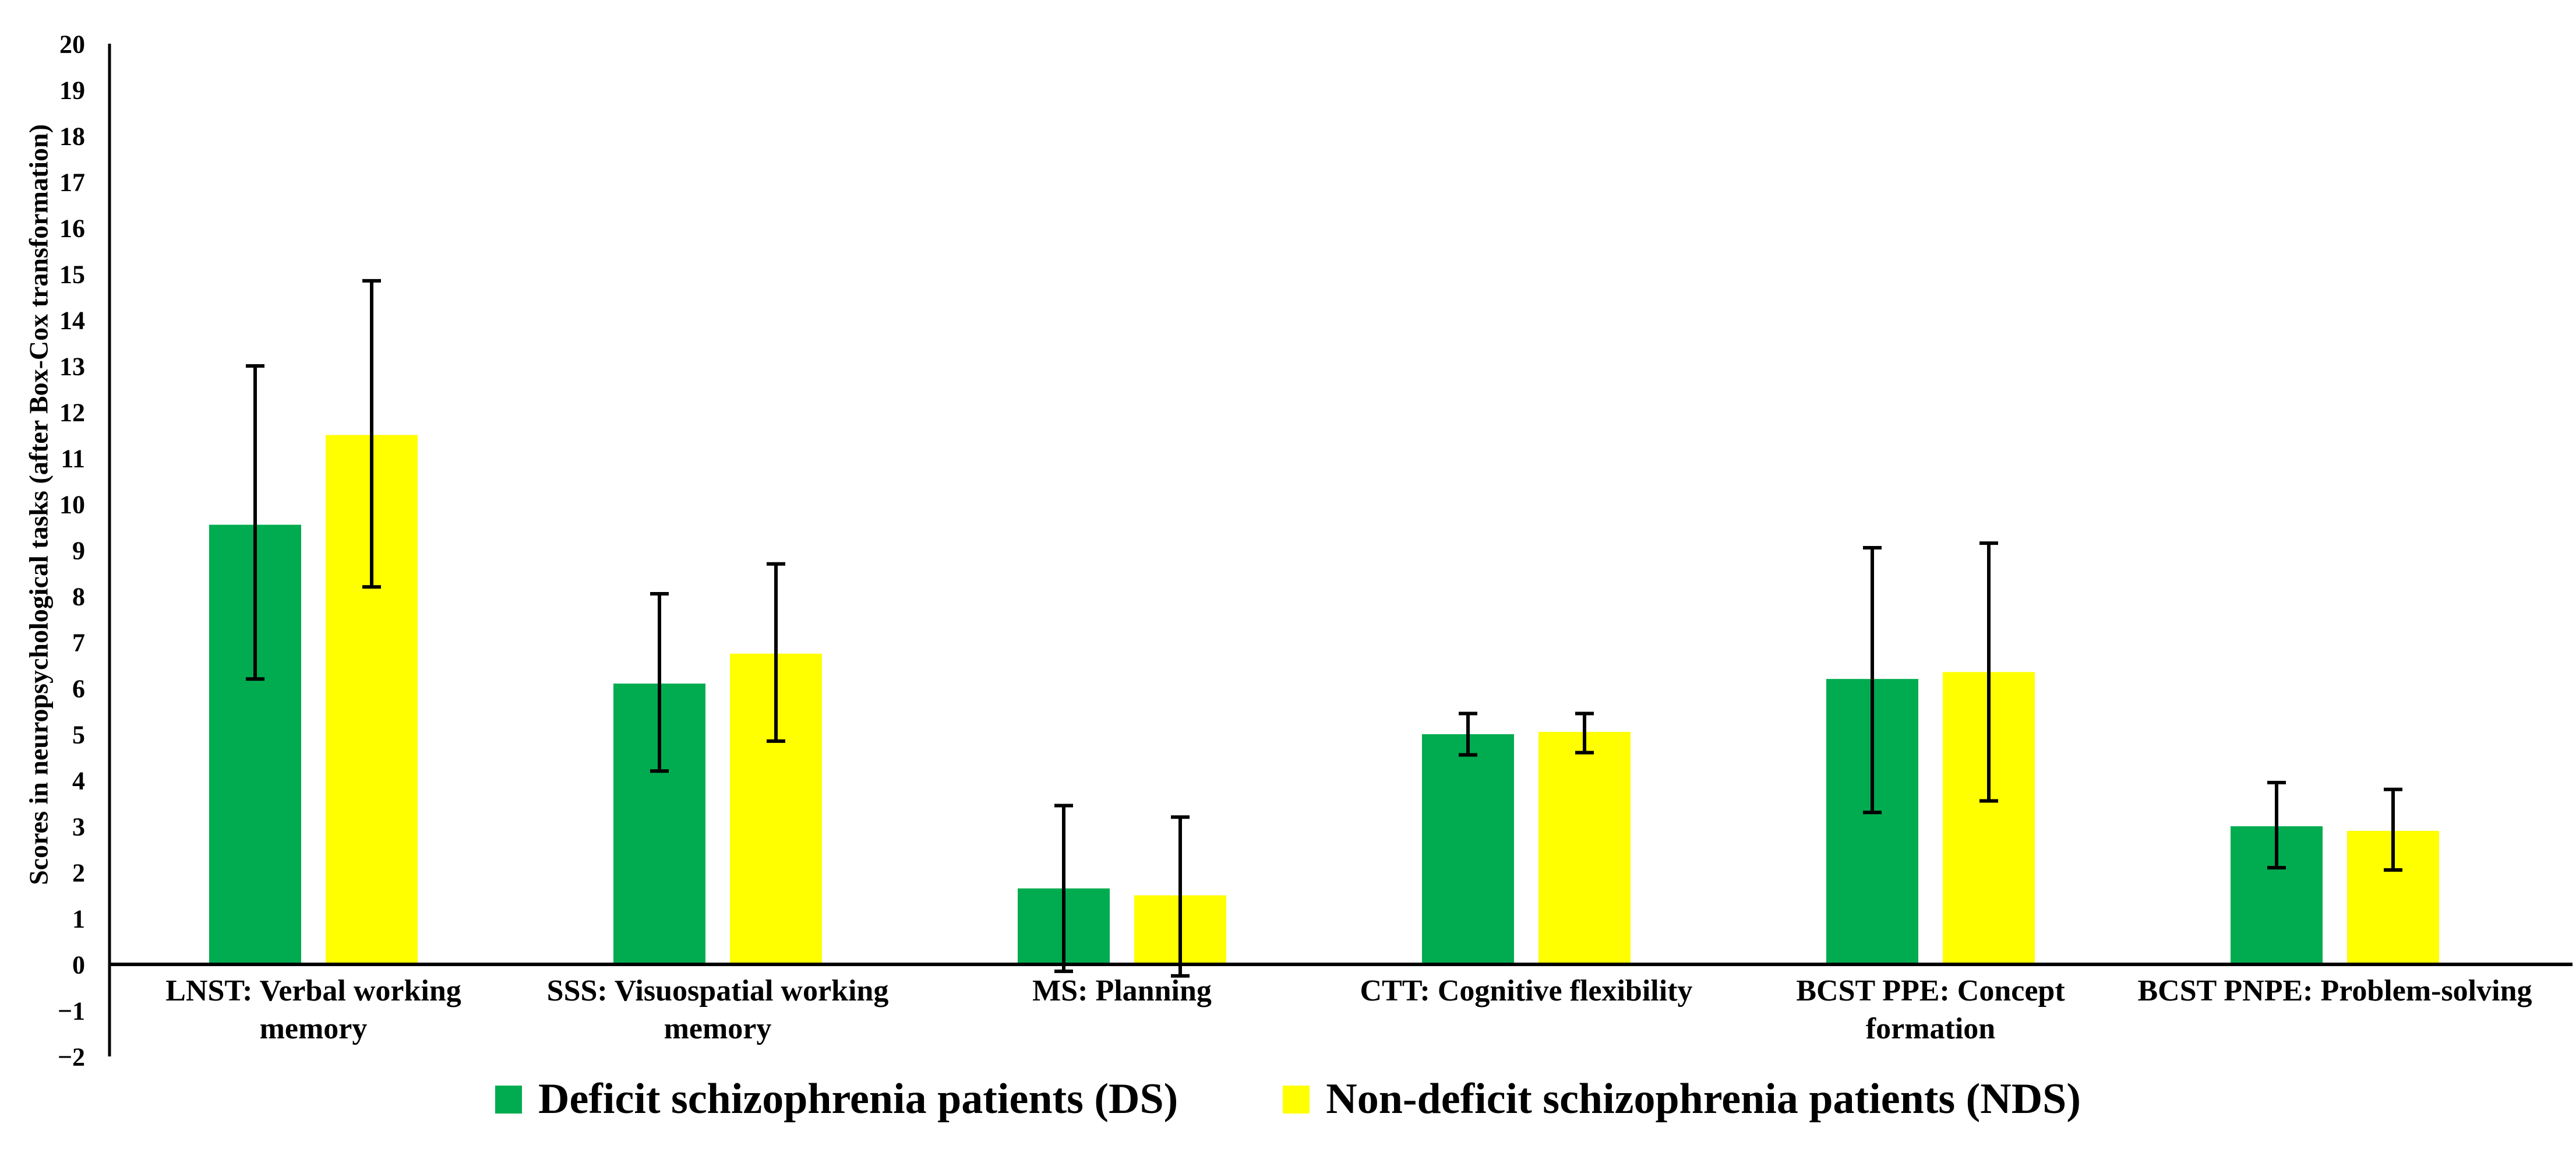  Describe the element at coordinates (1703, 1099) in the screenshot. I see `legend-label-nds: Non-deficit schizophrenia patients (NDS)` at that location.